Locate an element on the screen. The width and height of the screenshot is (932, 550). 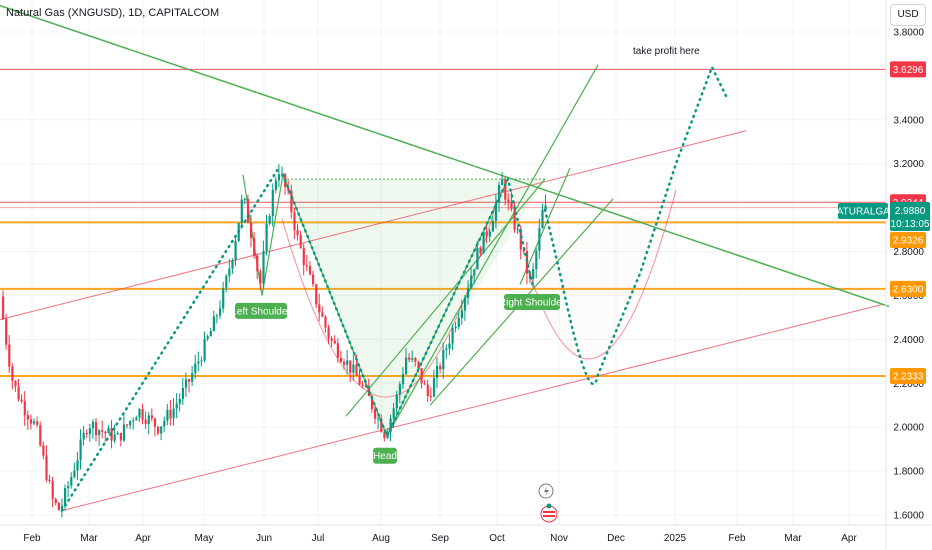
price-label-value: 2.2333 is located at coordinates (908, 376).